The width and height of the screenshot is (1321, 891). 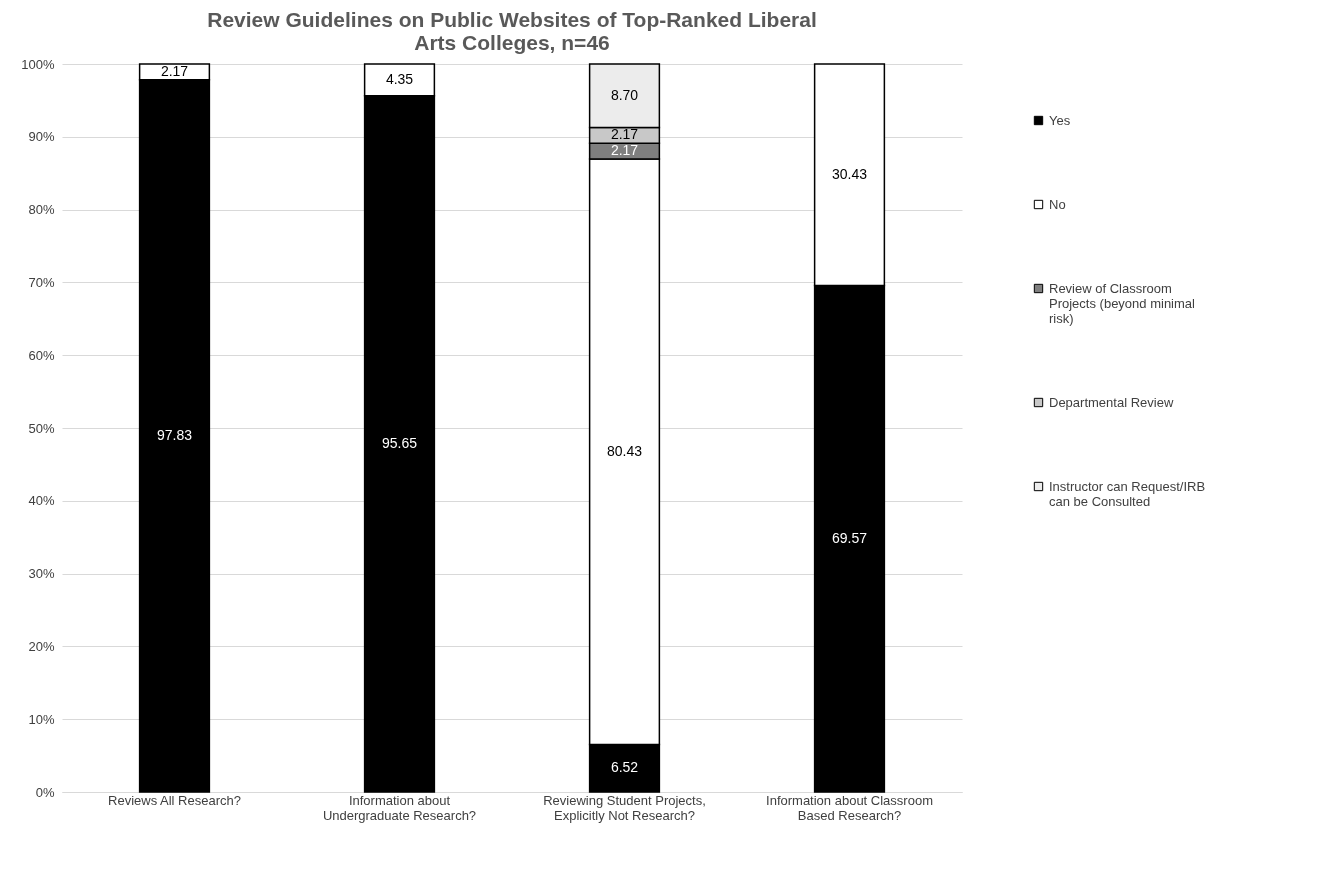 What do you see at coordinates (41, 355) in the screenshot?
I see `y-tick-label: 60%` at bounding box center [41, 355].